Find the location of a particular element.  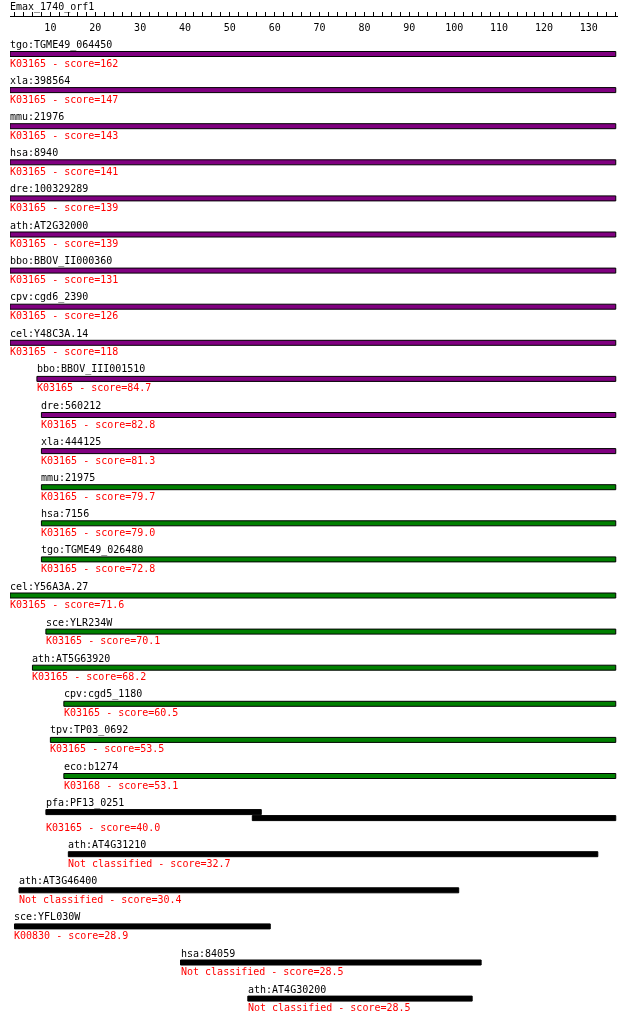

annotation: K03165 - score=72.8 is located at coordinates (98, 568).